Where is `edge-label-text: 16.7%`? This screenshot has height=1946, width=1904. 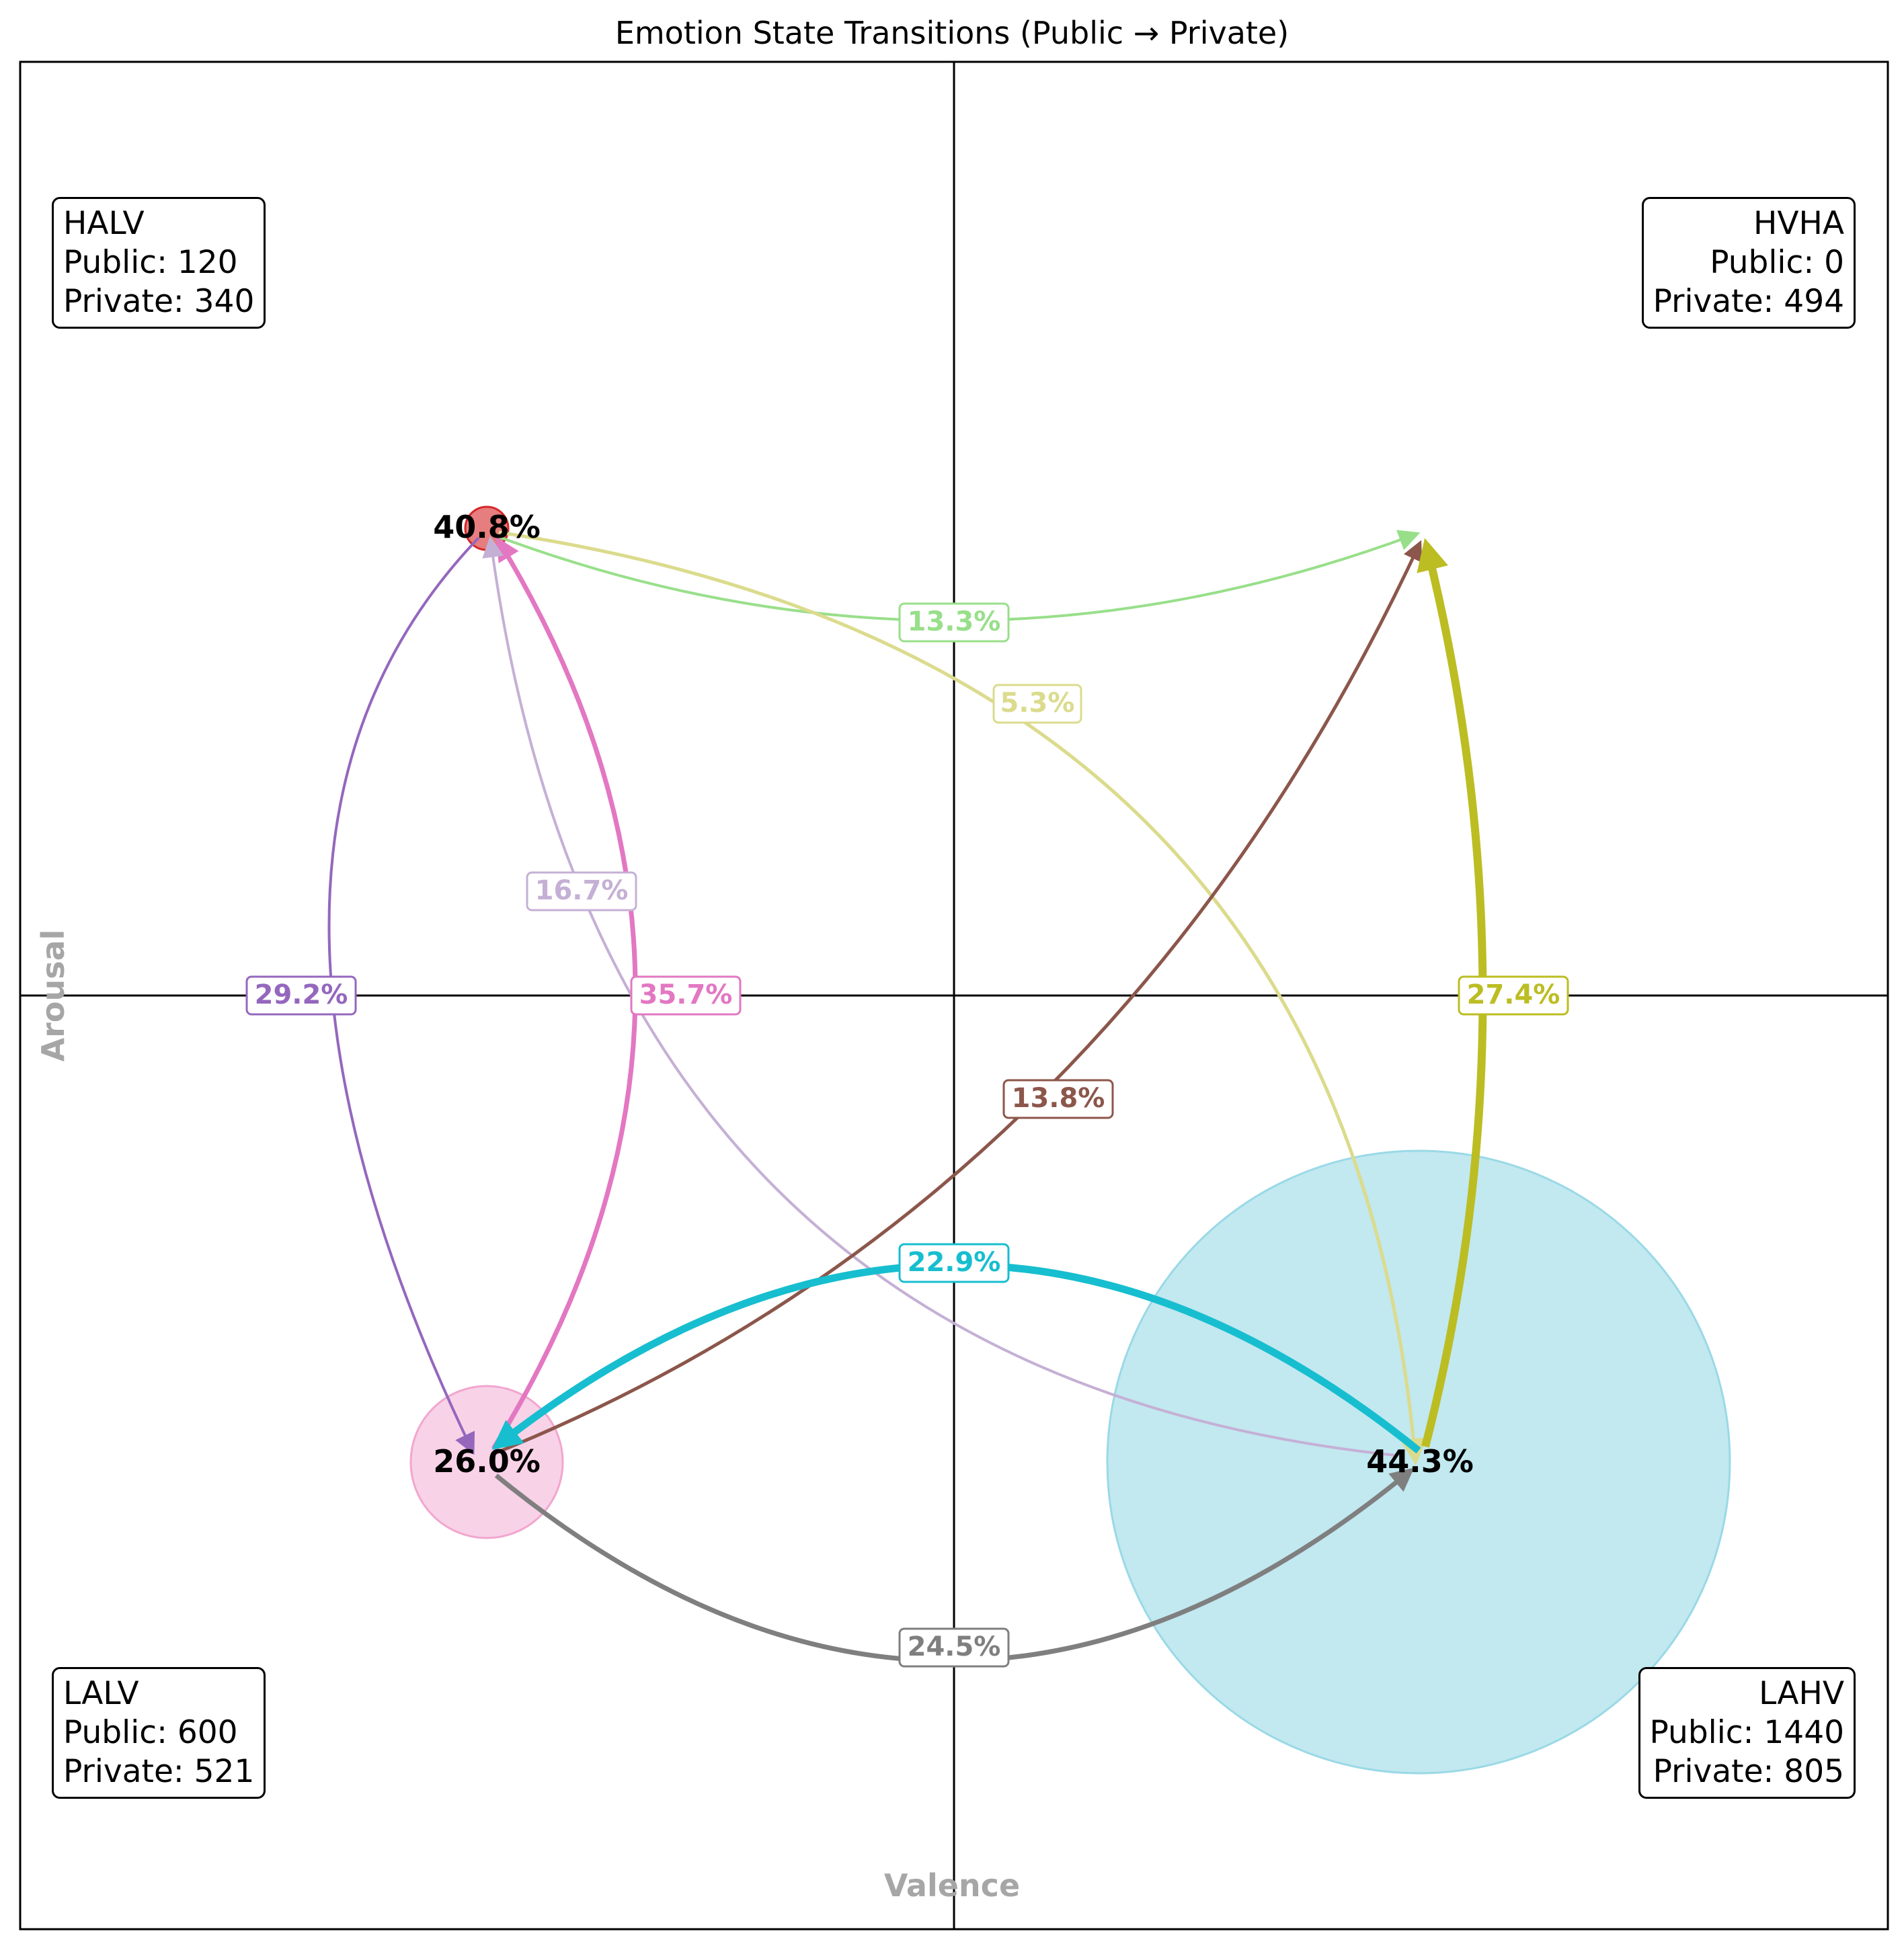
edge-label-text: 16.7% is located at coordinates (582, 890).